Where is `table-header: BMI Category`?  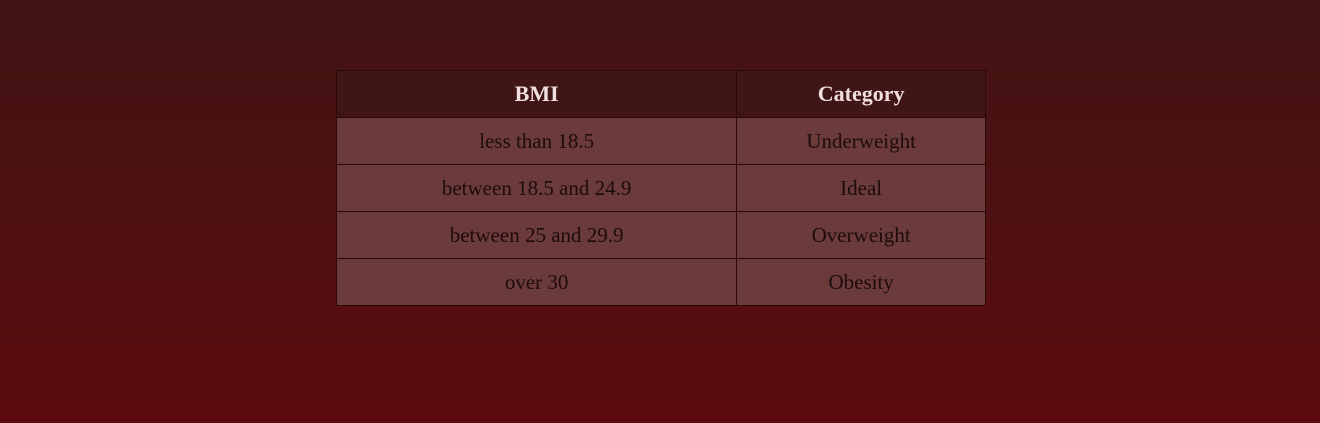
table-header: BMI Category is located at coordinates (660, 94).